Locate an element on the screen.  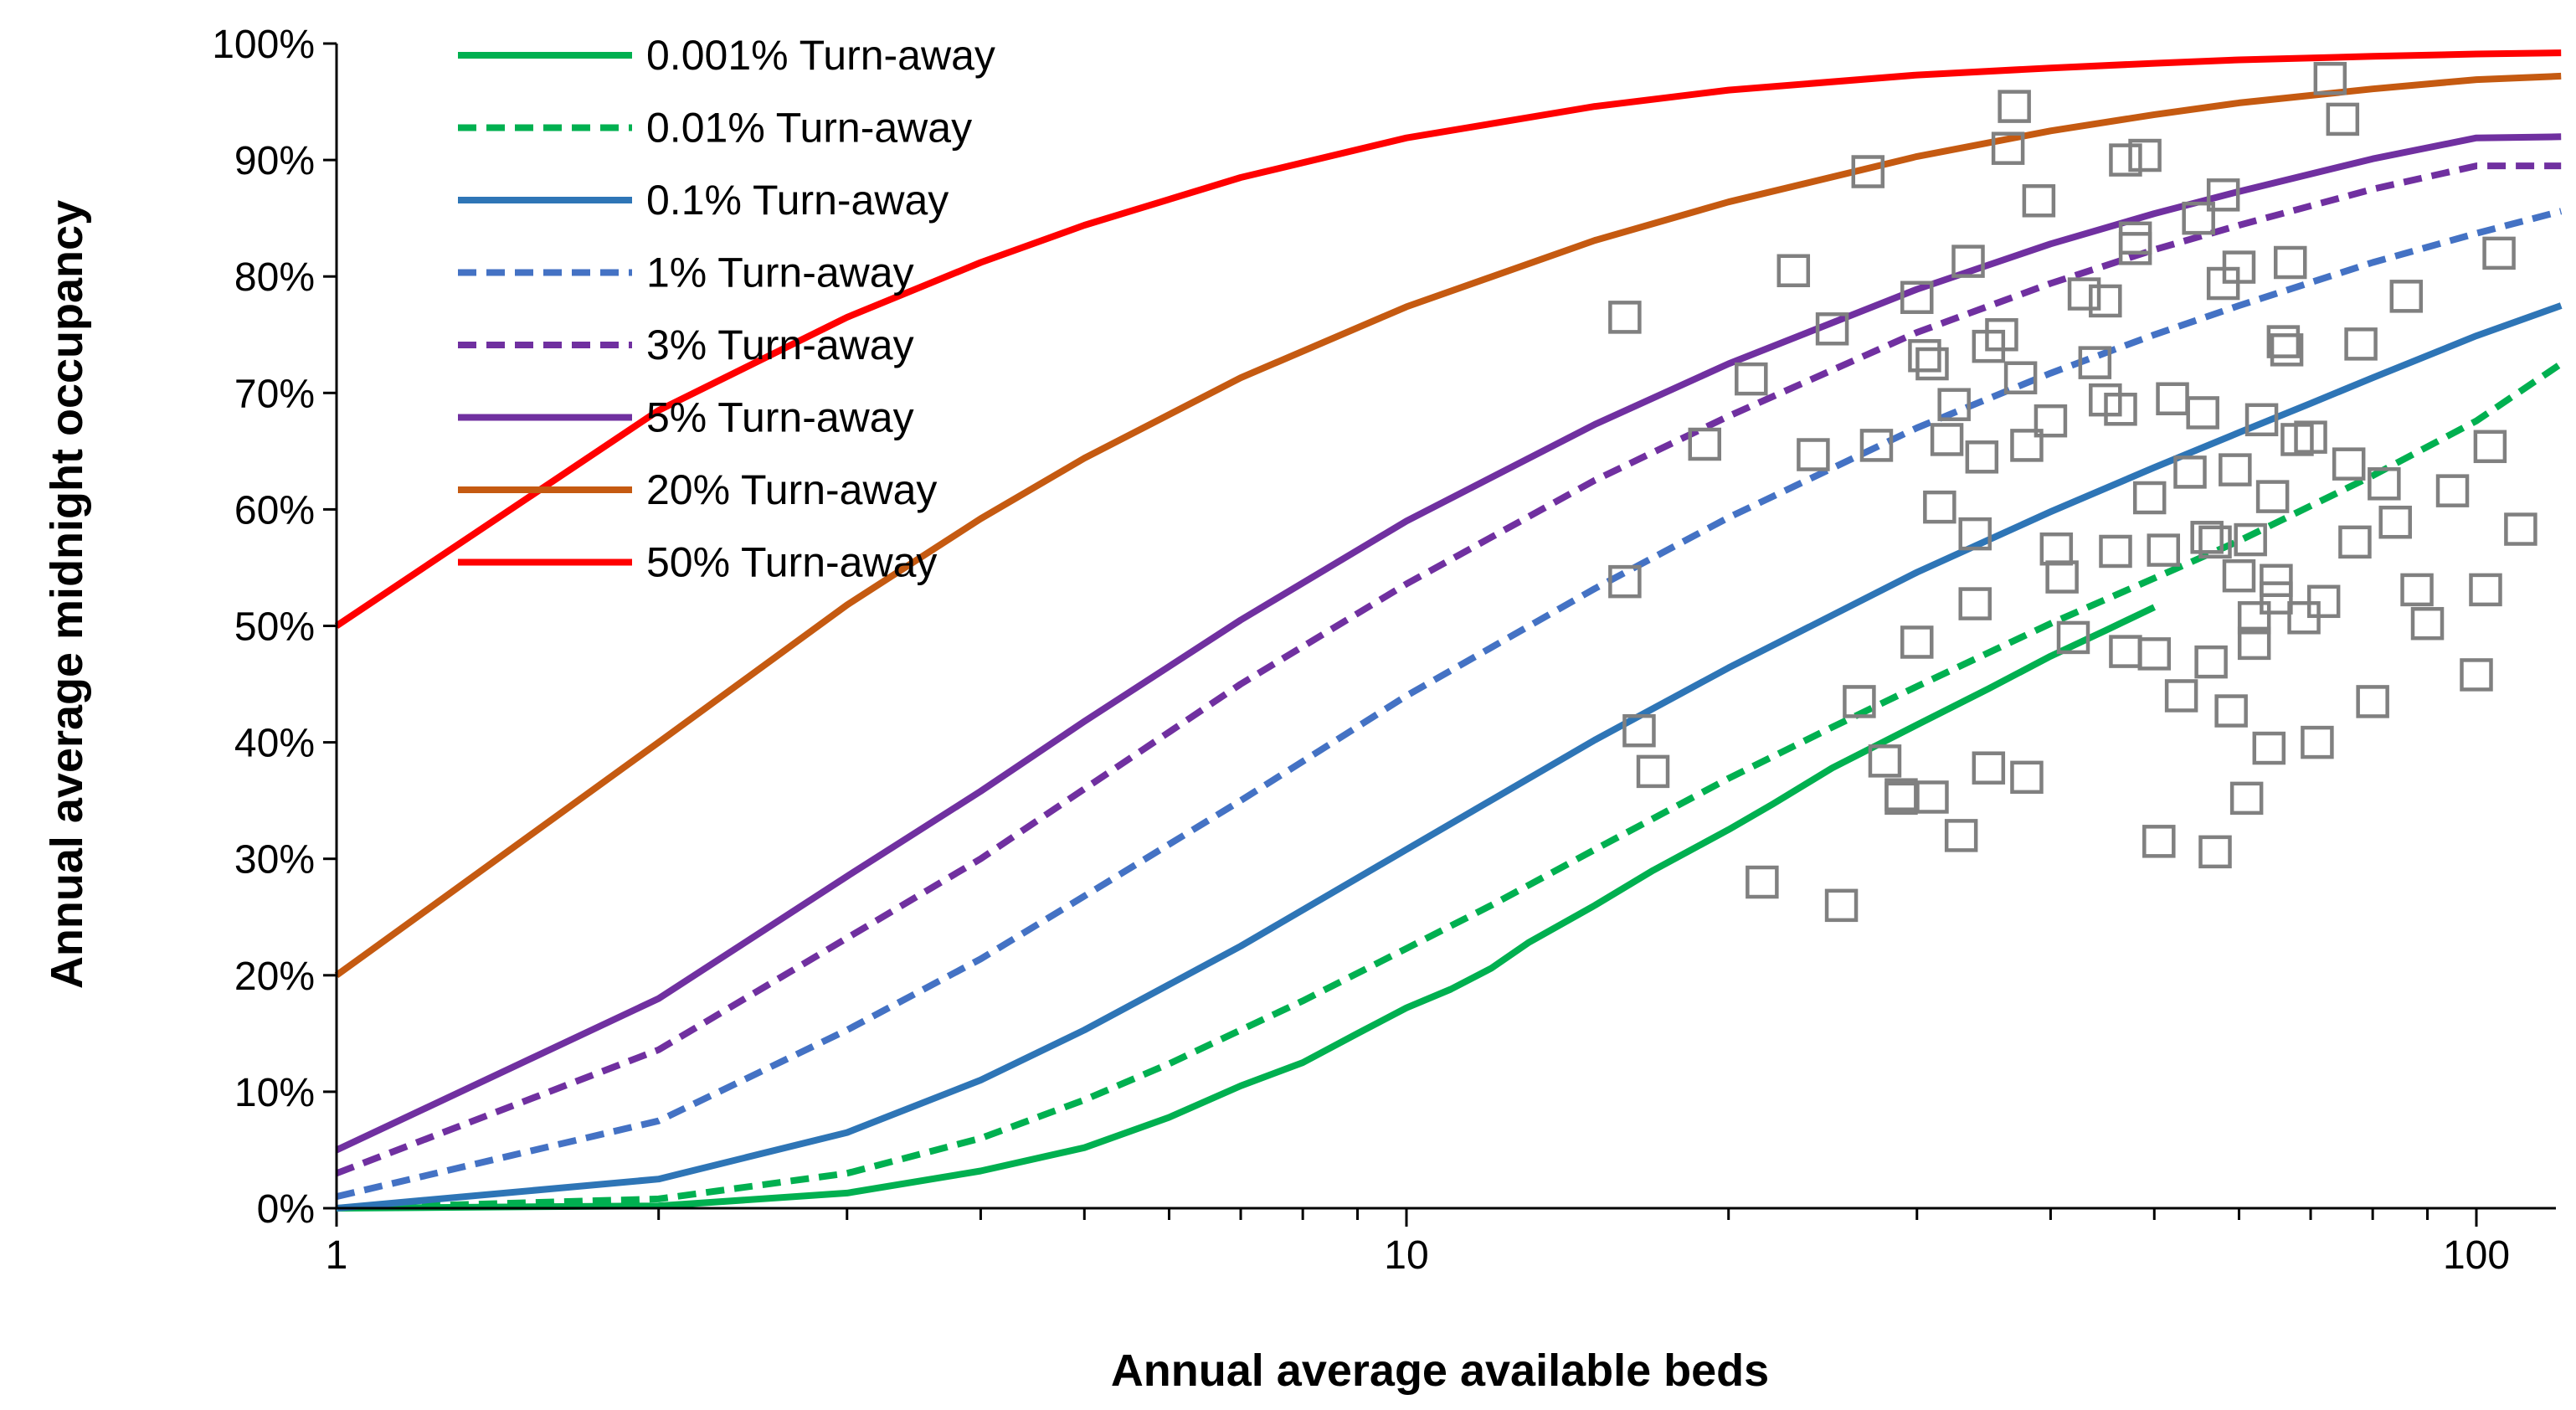
y-tick-label: 100% is located at coordinates (263, 45).